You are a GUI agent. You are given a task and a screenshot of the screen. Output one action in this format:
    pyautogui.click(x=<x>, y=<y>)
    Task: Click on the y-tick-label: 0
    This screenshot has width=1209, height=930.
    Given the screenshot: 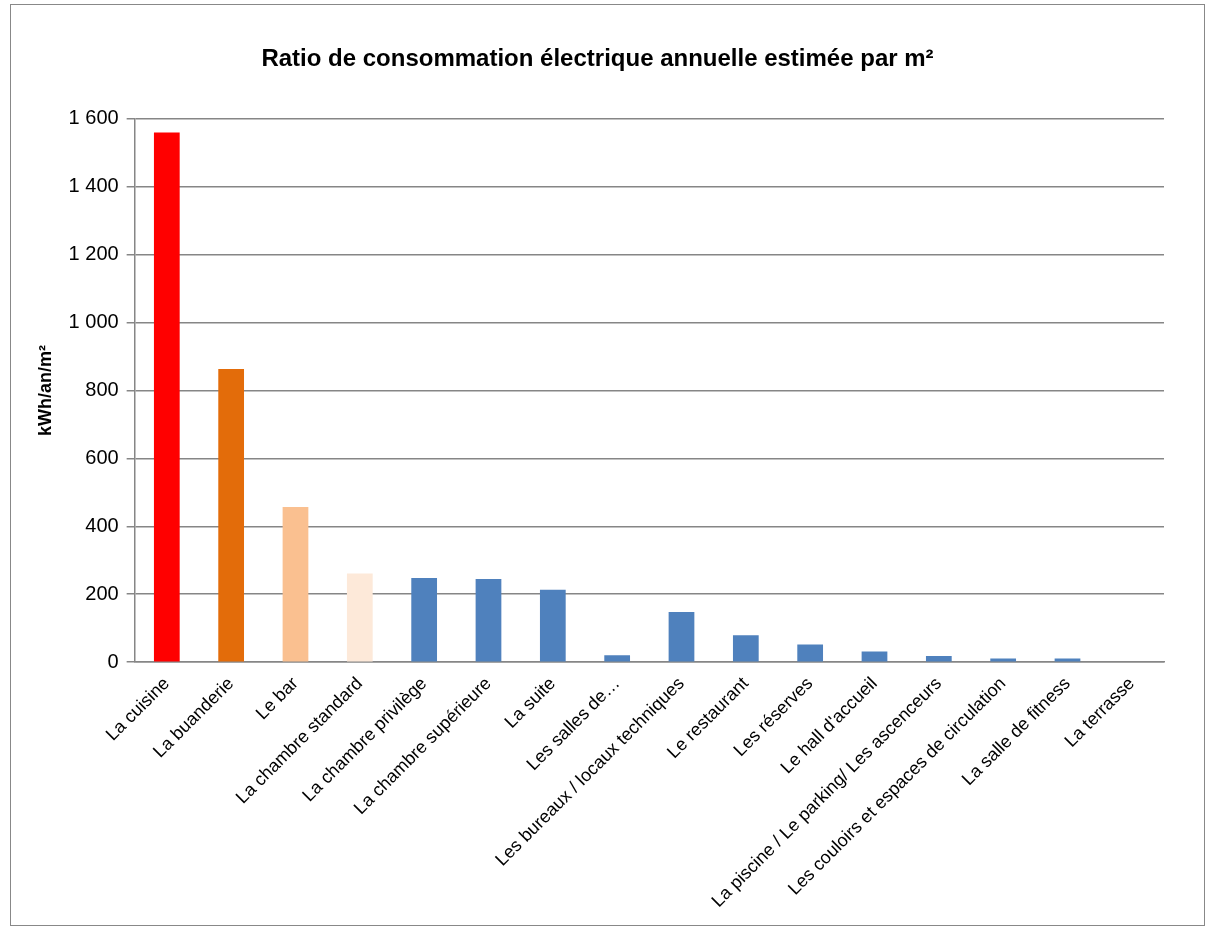 What is the action you would take?
    pyautogui.click(x=113, y=660)
    